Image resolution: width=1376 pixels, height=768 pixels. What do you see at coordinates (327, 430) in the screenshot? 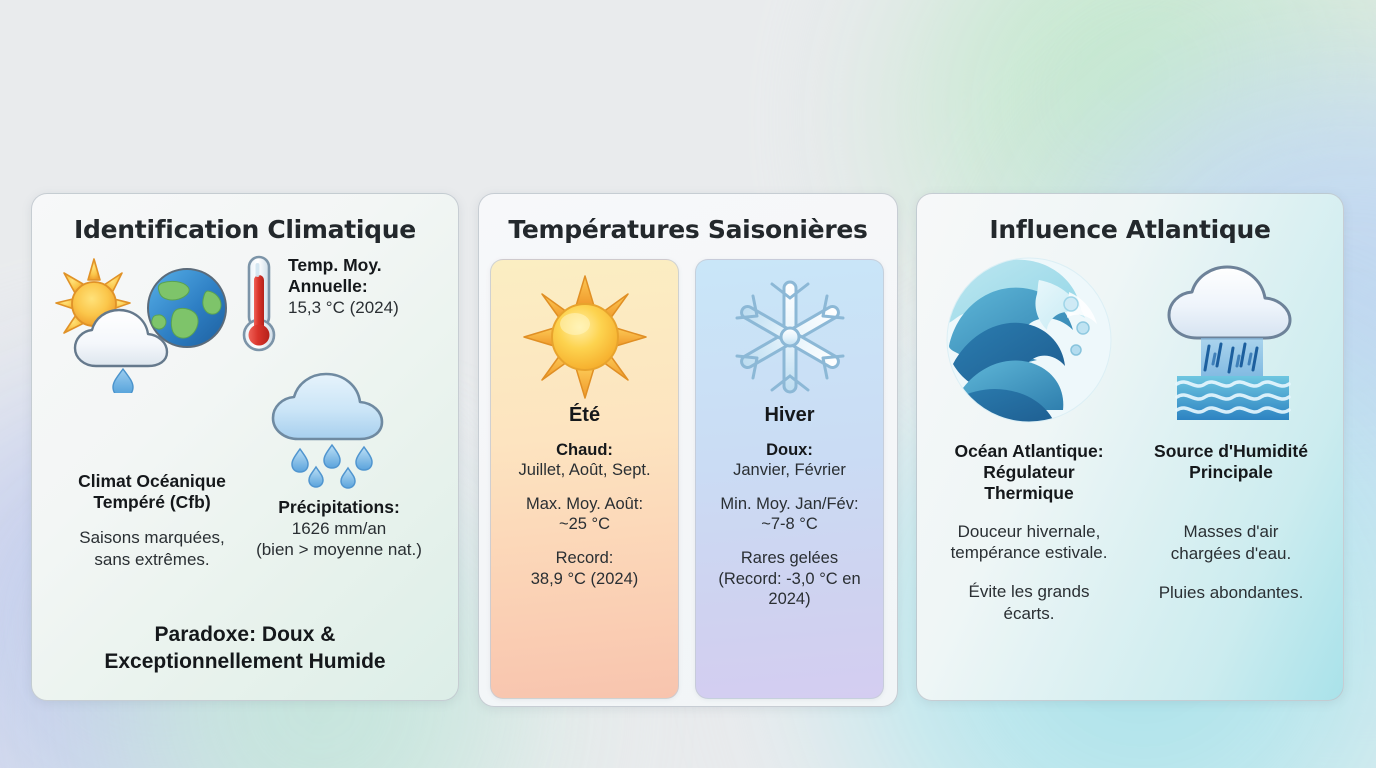
I see `cloud-with-rain-icon` at bounding box center [327, 430].